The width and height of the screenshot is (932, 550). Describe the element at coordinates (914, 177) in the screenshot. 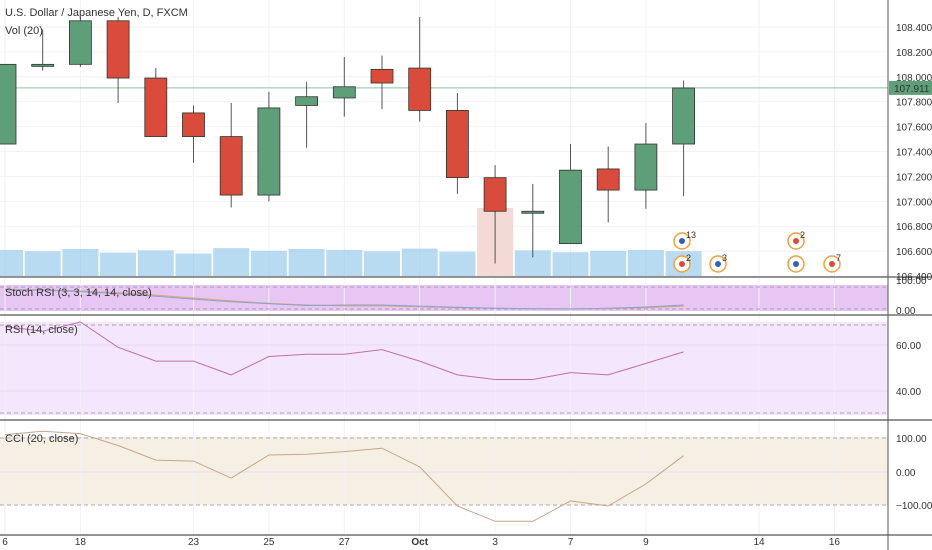

I see `price-tick-label: 107.200` at that location.